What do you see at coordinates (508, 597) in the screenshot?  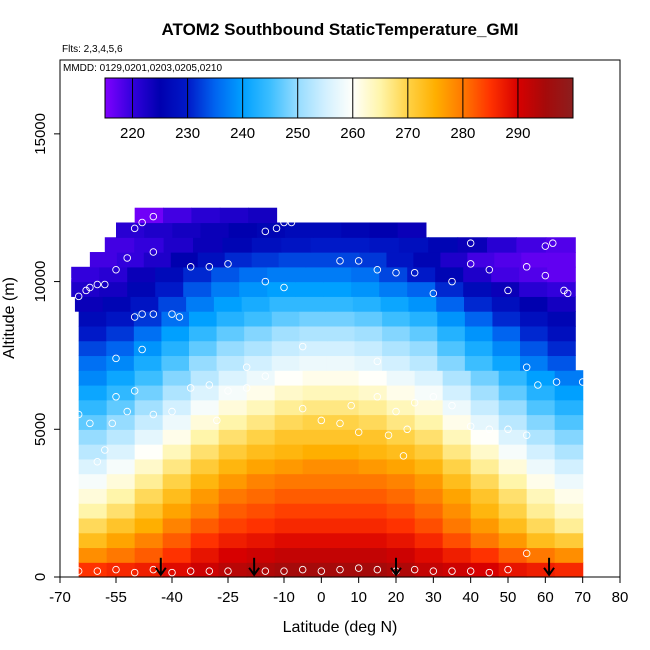 I see `x-tick-label: 50` at bounding box center [508, 597].